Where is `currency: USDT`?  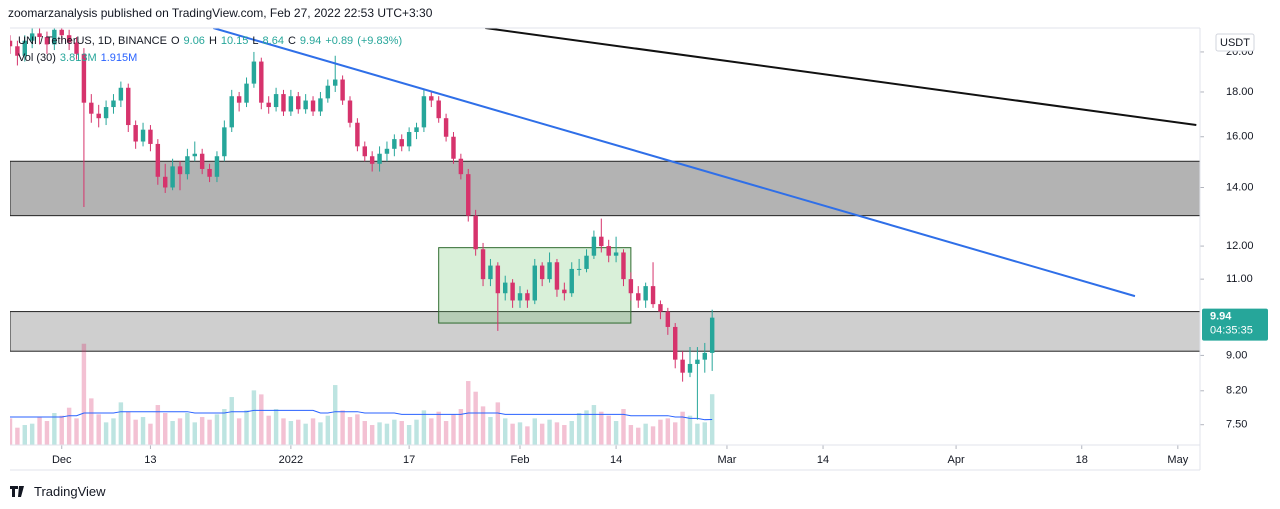
currency: USDT is located at coordinates (1235, 43).